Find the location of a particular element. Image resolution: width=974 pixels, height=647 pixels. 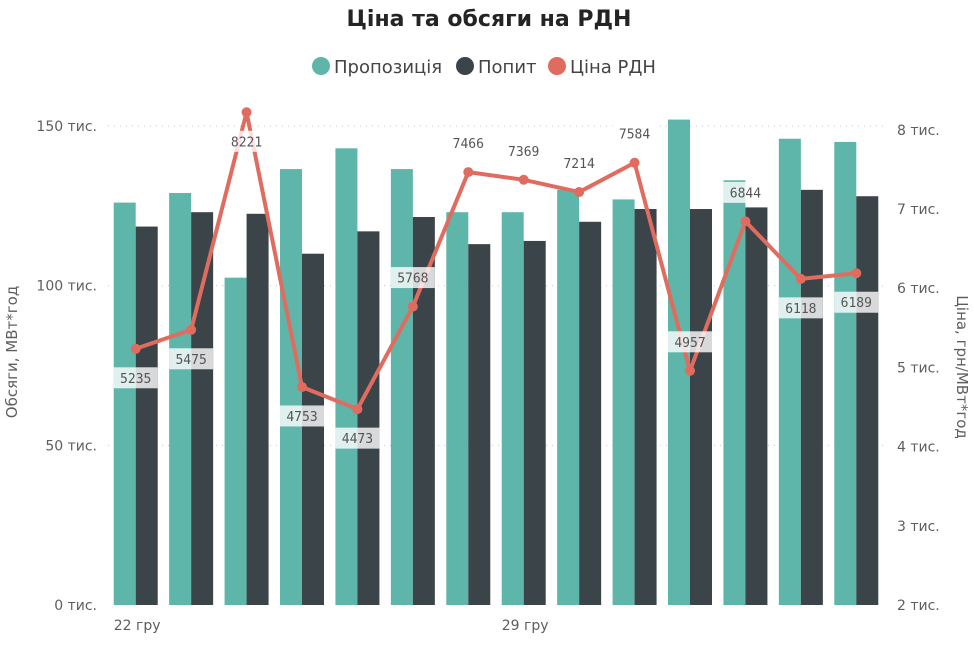

left-tick-label: 50 тис. is located at coordinates (71, 446).